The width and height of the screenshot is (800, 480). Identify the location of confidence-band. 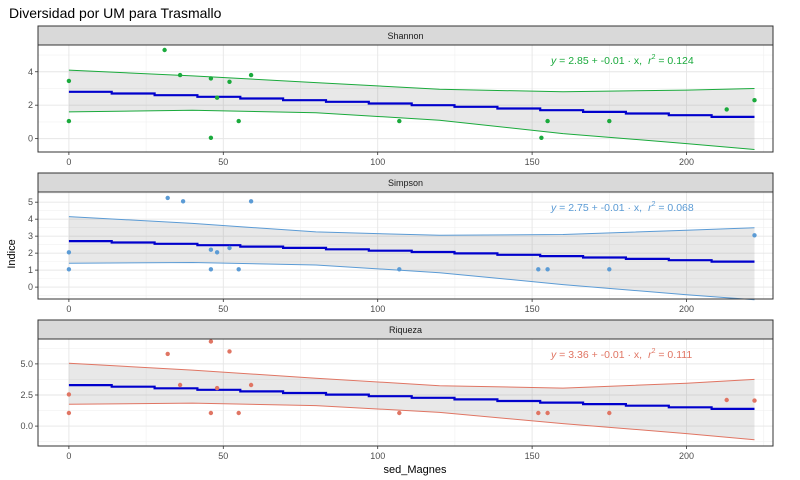
(411, 401).